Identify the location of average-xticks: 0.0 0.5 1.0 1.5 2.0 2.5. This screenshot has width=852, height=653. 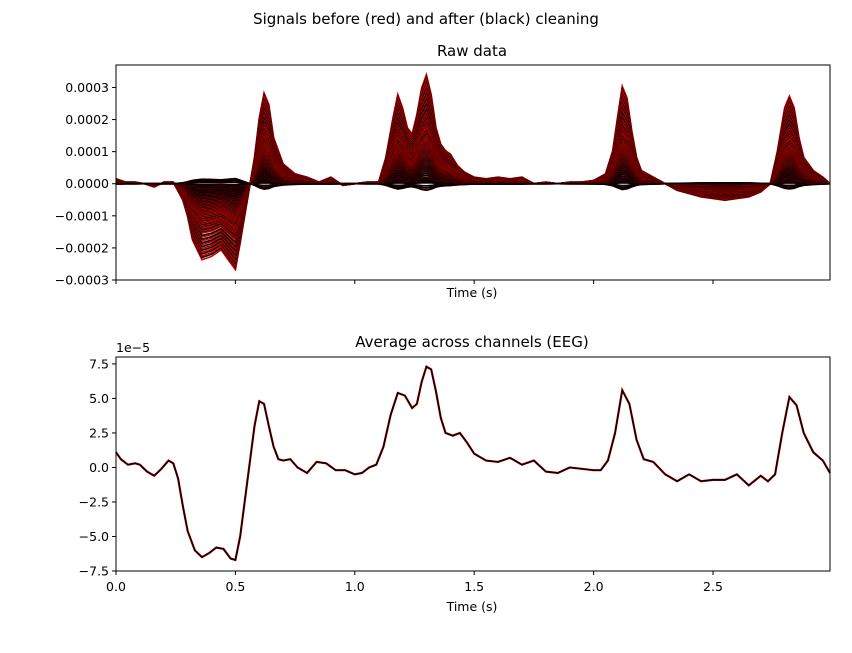
(414, 582).